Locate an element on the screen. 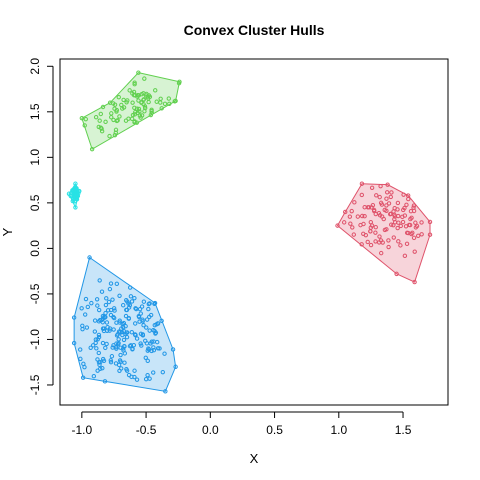  x-axis-label: X is located at coordinates (254, 458).